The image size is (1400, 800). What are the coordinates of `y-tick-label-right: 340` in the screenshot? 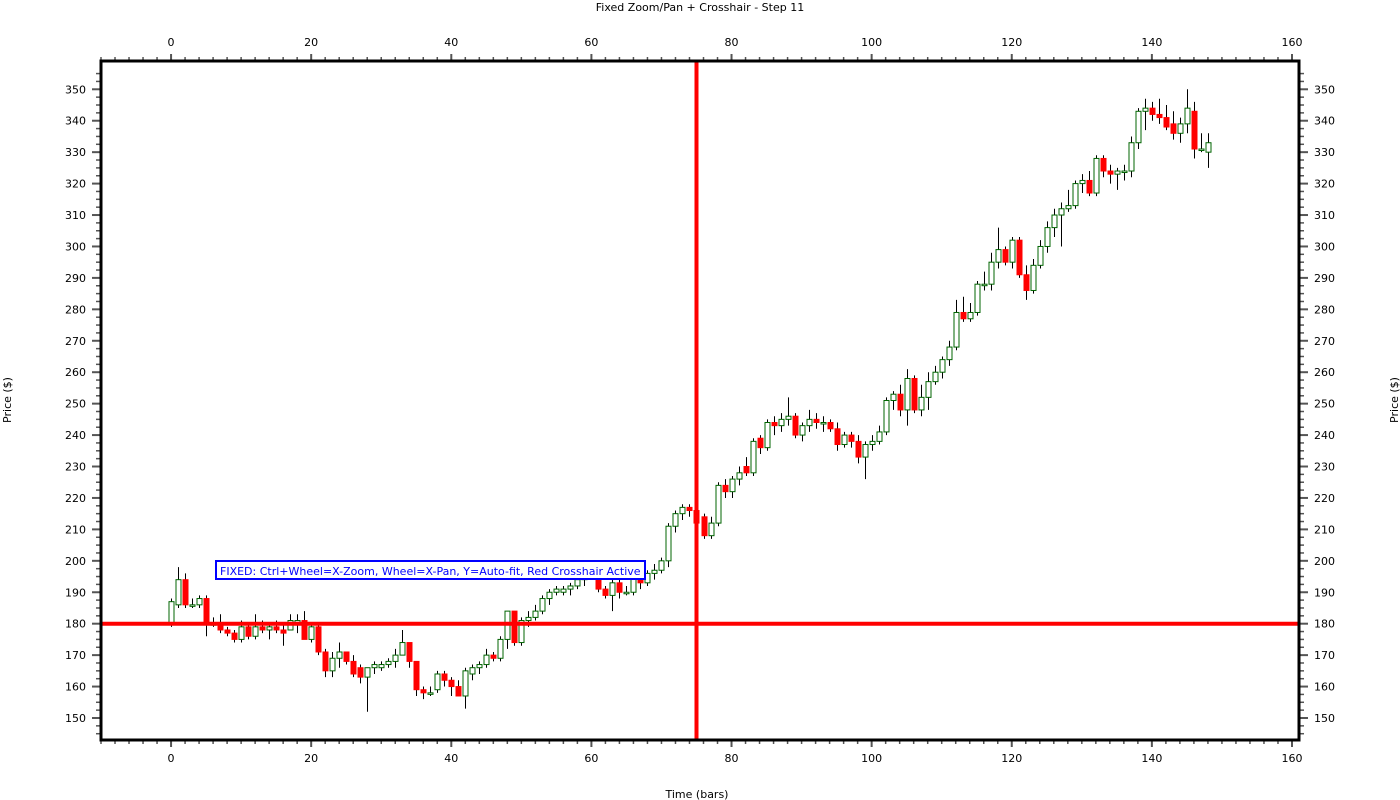 It's located at (1324, 121).